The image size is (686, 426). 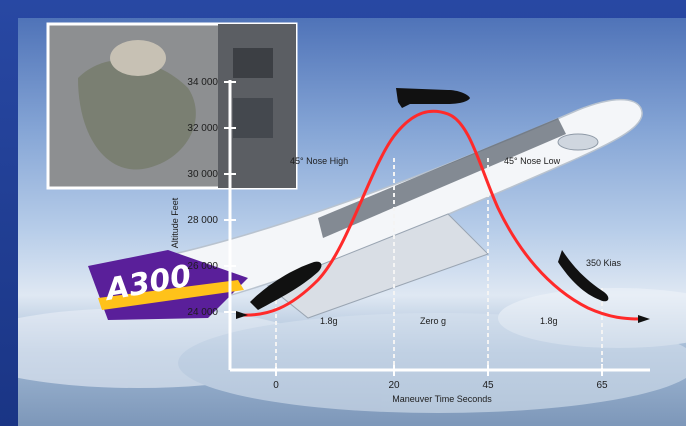 I want to click on y-tick-label: 28 000, so click(x=202, y=220).